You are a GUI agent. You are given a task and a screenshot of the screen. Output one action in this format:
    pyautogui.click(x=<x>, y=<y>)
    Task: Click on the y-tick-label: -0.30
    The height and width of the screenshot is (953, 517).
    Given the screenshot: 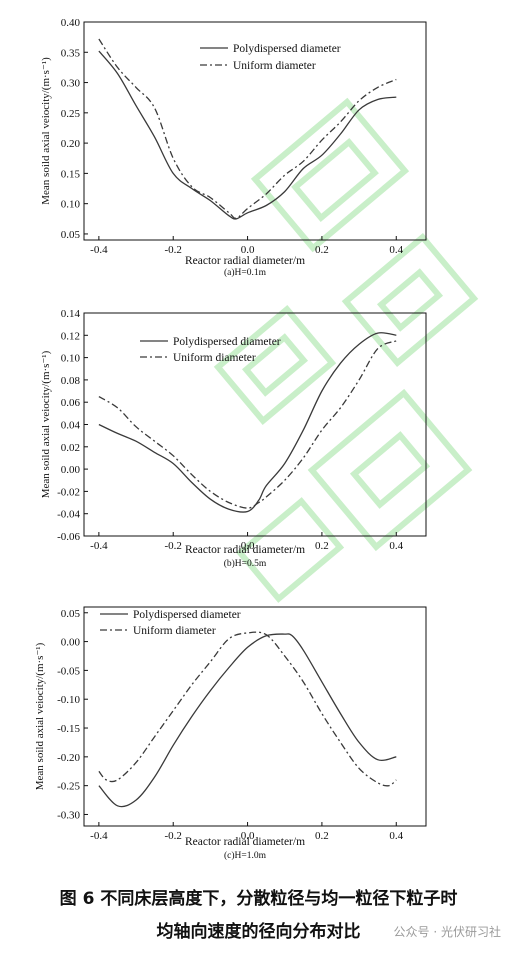 What is the action you would take?
    pyautogui.click(x=68, y=815)
    